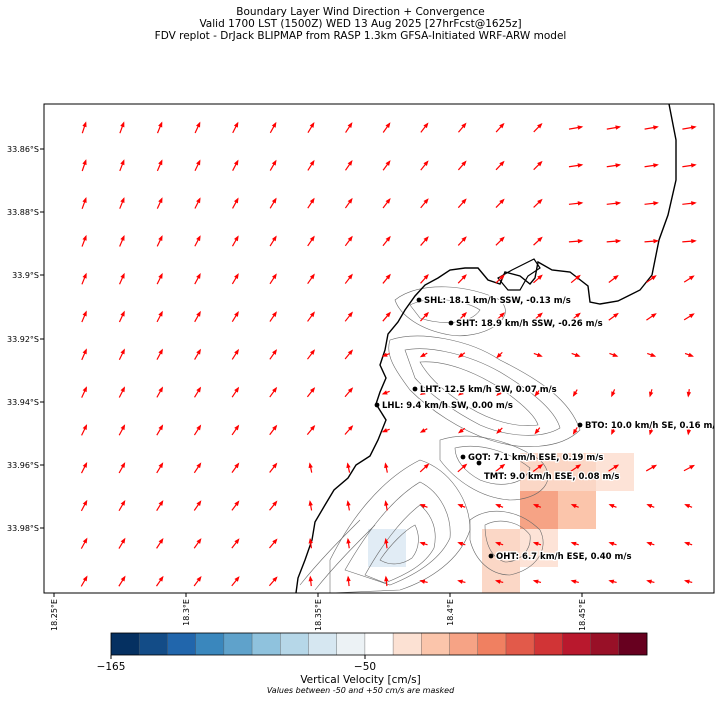  Describe the element at coordinates (23, 402) in the screenshot. I see `lat-tick-label: 33.94°S` at that location.